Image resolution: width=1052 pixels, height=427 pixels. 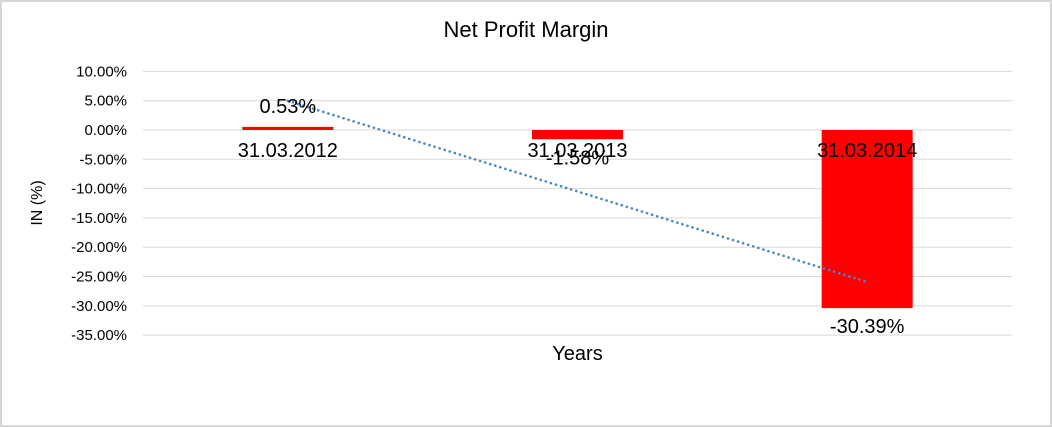 What do you see at coordinates (99, 335) in the screenshot?
I see `y-tick-label: -35.00%` at bounding box center [99, 335].